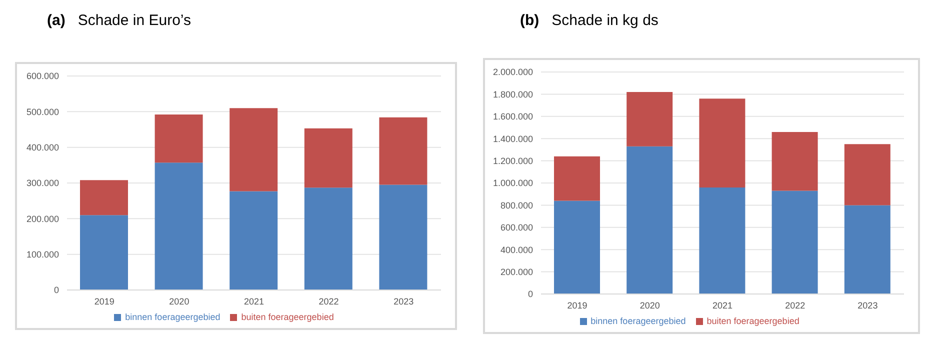  I want to click on y-tick-label: 1.000.000, so click(512, 183).